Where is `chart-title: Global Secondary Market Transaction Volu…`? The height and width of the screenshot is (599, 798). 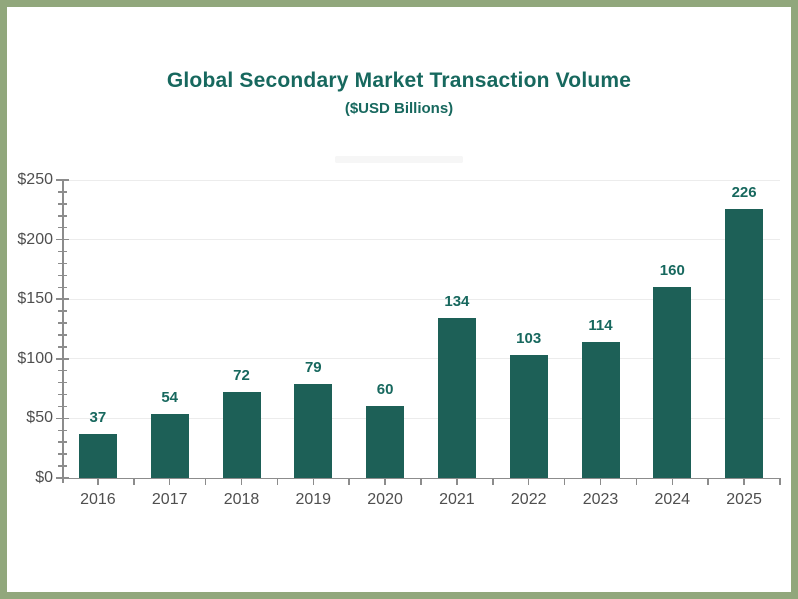 chart-title: Global Secondary Market Transaction Volu… is located at coordinates (399, 80).